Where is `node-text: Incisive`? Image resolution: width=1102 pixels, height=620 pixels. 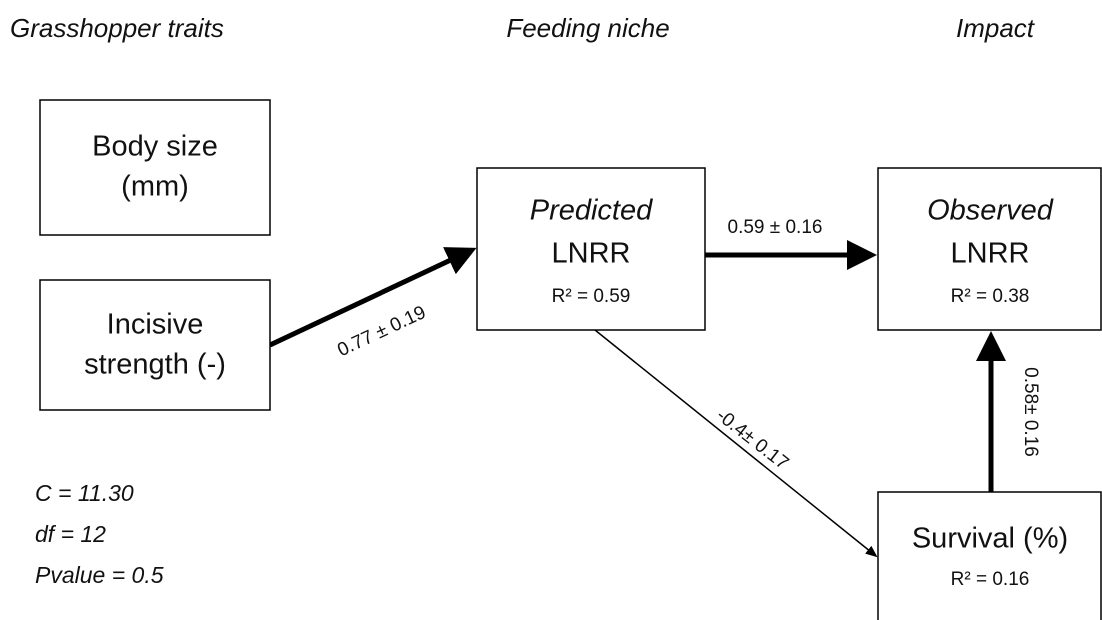
node-text: Incisive is located at coordinates (155, 325).